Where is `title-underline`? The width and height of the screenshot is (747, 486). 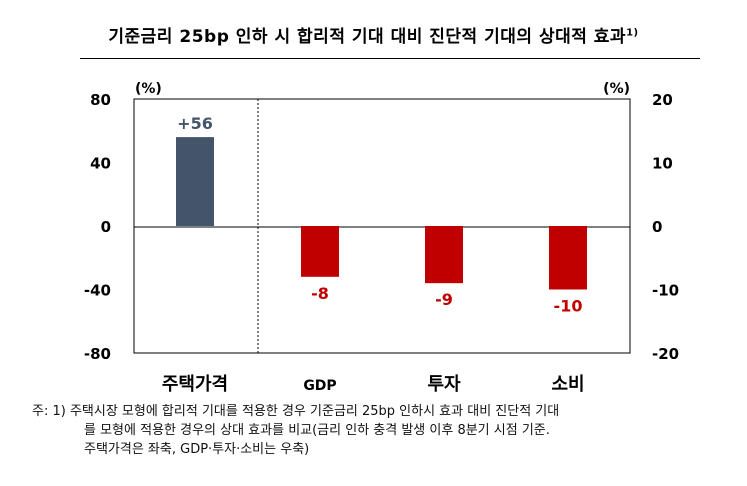 title-underline is located at coordinates (390, 58).